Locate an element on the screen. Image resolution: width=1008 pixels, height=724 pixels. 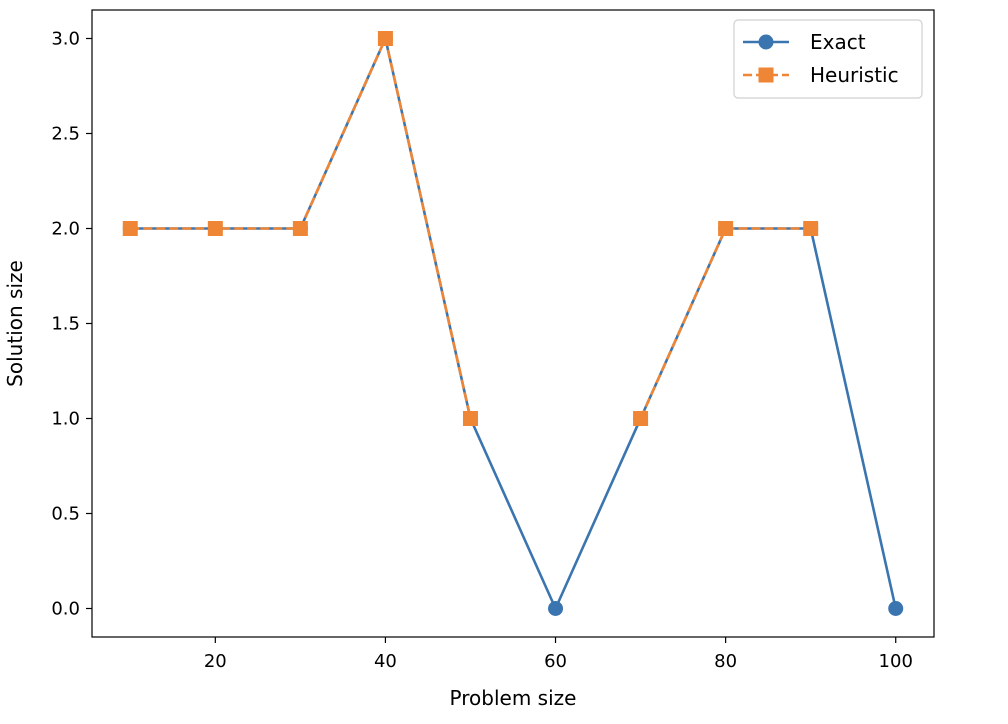
x-tick-label: 20 is located at coordinates (215, 661).